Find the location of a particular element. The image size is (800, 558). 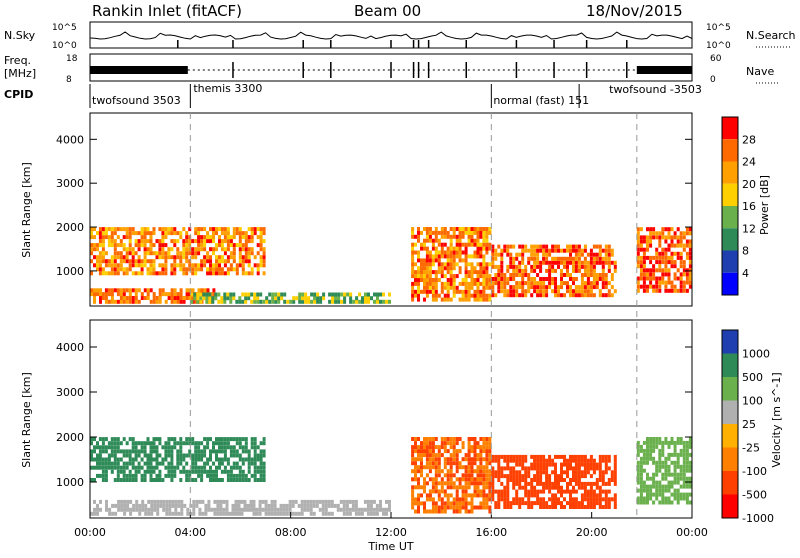

freq-tick-top: 18 is located at coordinates (72, 59).